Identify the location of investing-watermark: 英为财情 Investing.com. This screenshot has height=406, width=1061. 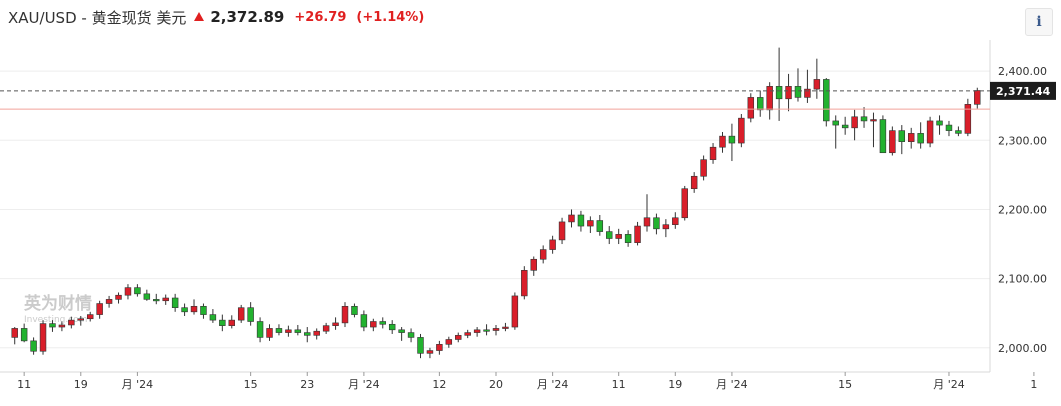
(58, 312).